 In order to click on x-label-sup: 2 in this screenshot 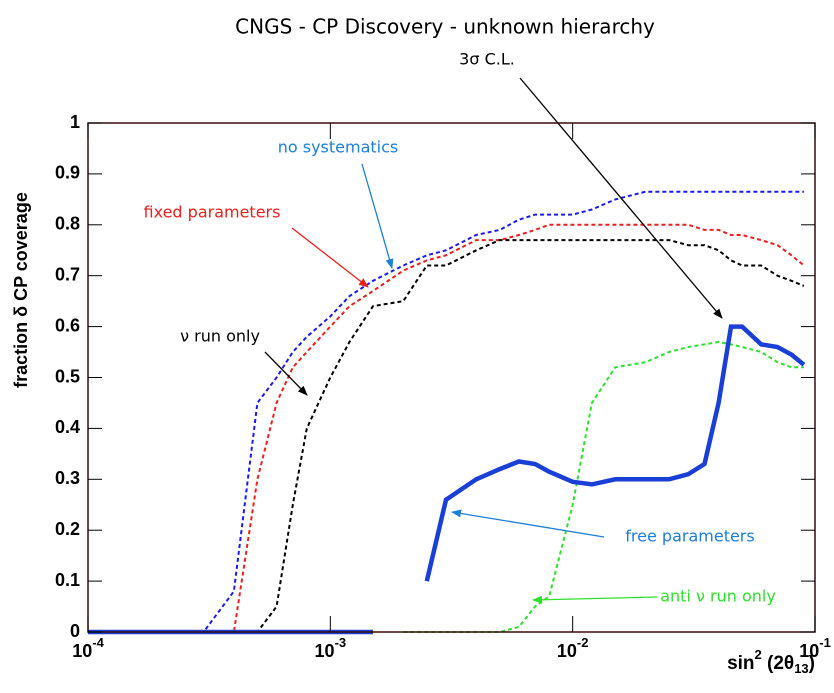, I will do `click(758, 654)`.